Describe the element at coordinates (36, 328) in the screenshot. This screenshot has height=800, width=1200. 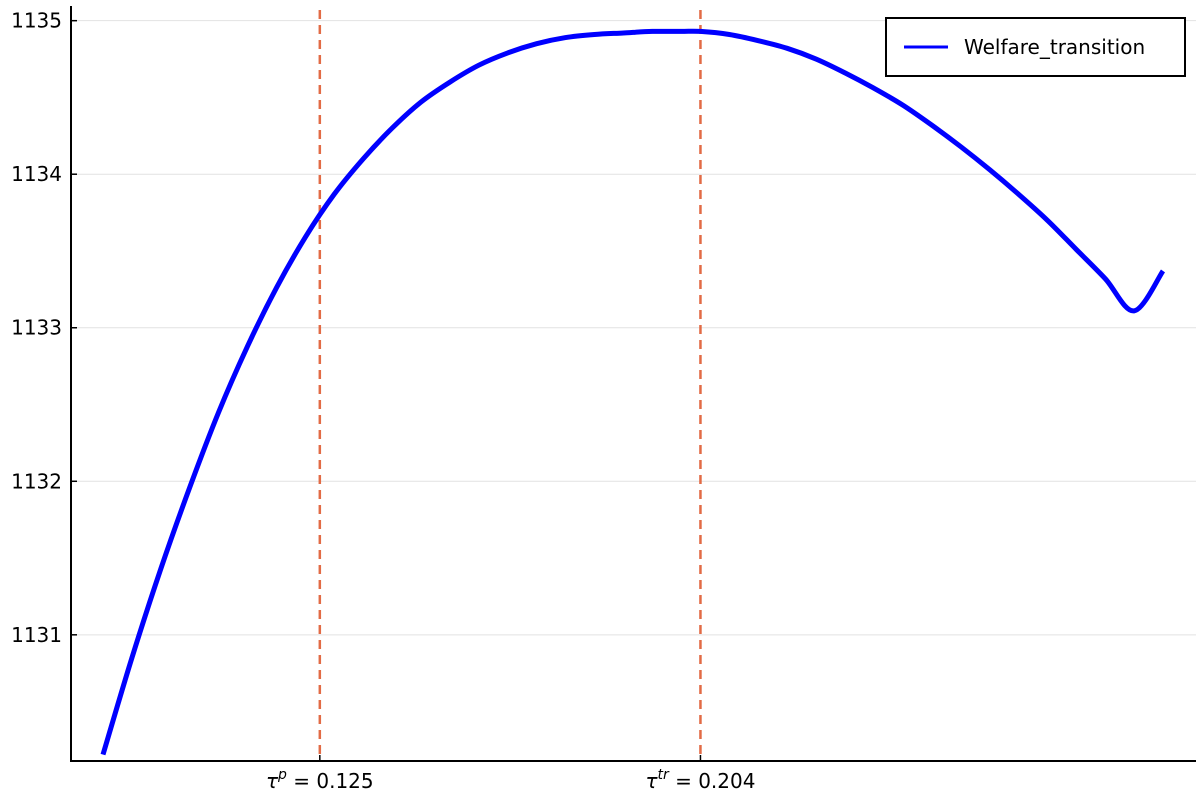
I see `y-tick-label: 1133` at that location.